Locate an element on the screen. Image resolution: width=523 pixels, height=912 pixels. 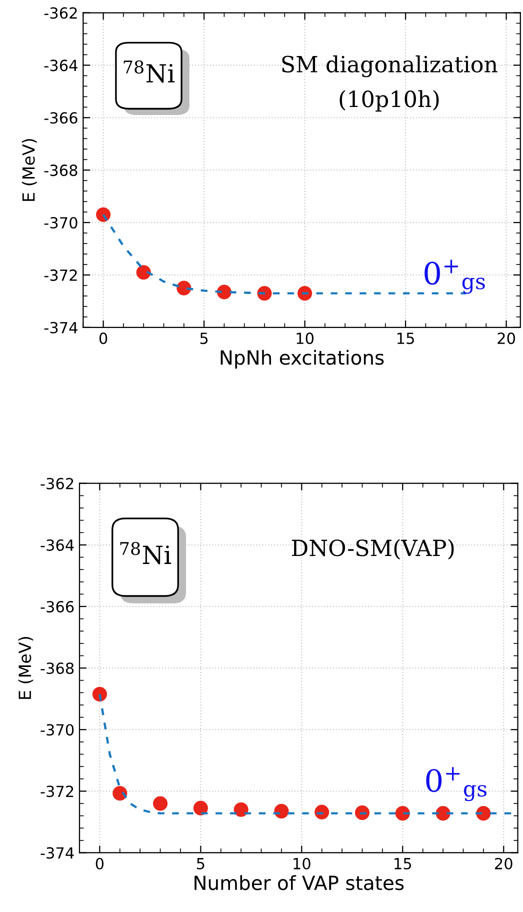
annotation: DNO-SM(VAP) is located at coordinates (373, 549).